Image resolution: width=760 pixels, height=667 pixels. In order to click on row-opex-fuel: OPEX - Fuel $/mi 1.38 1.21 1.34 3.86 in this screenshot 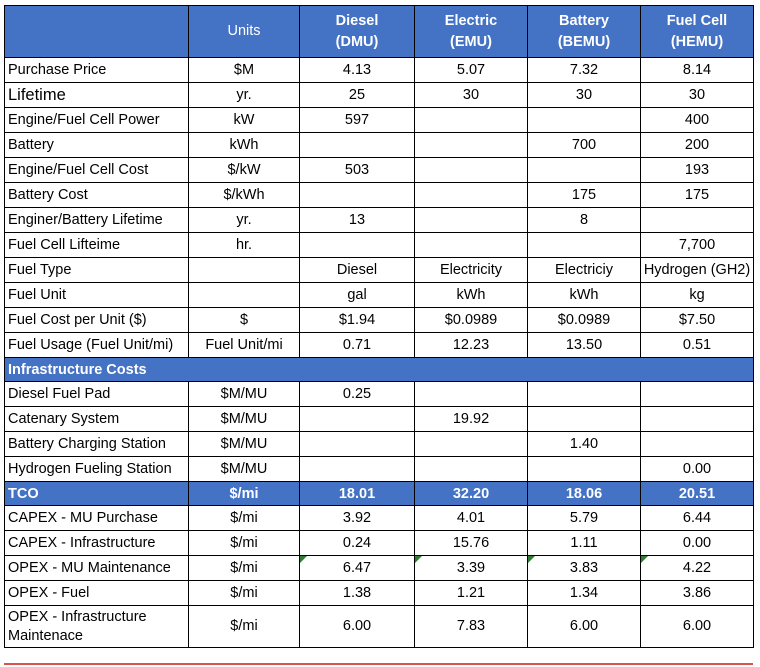, I will do `click(379, 593)`.